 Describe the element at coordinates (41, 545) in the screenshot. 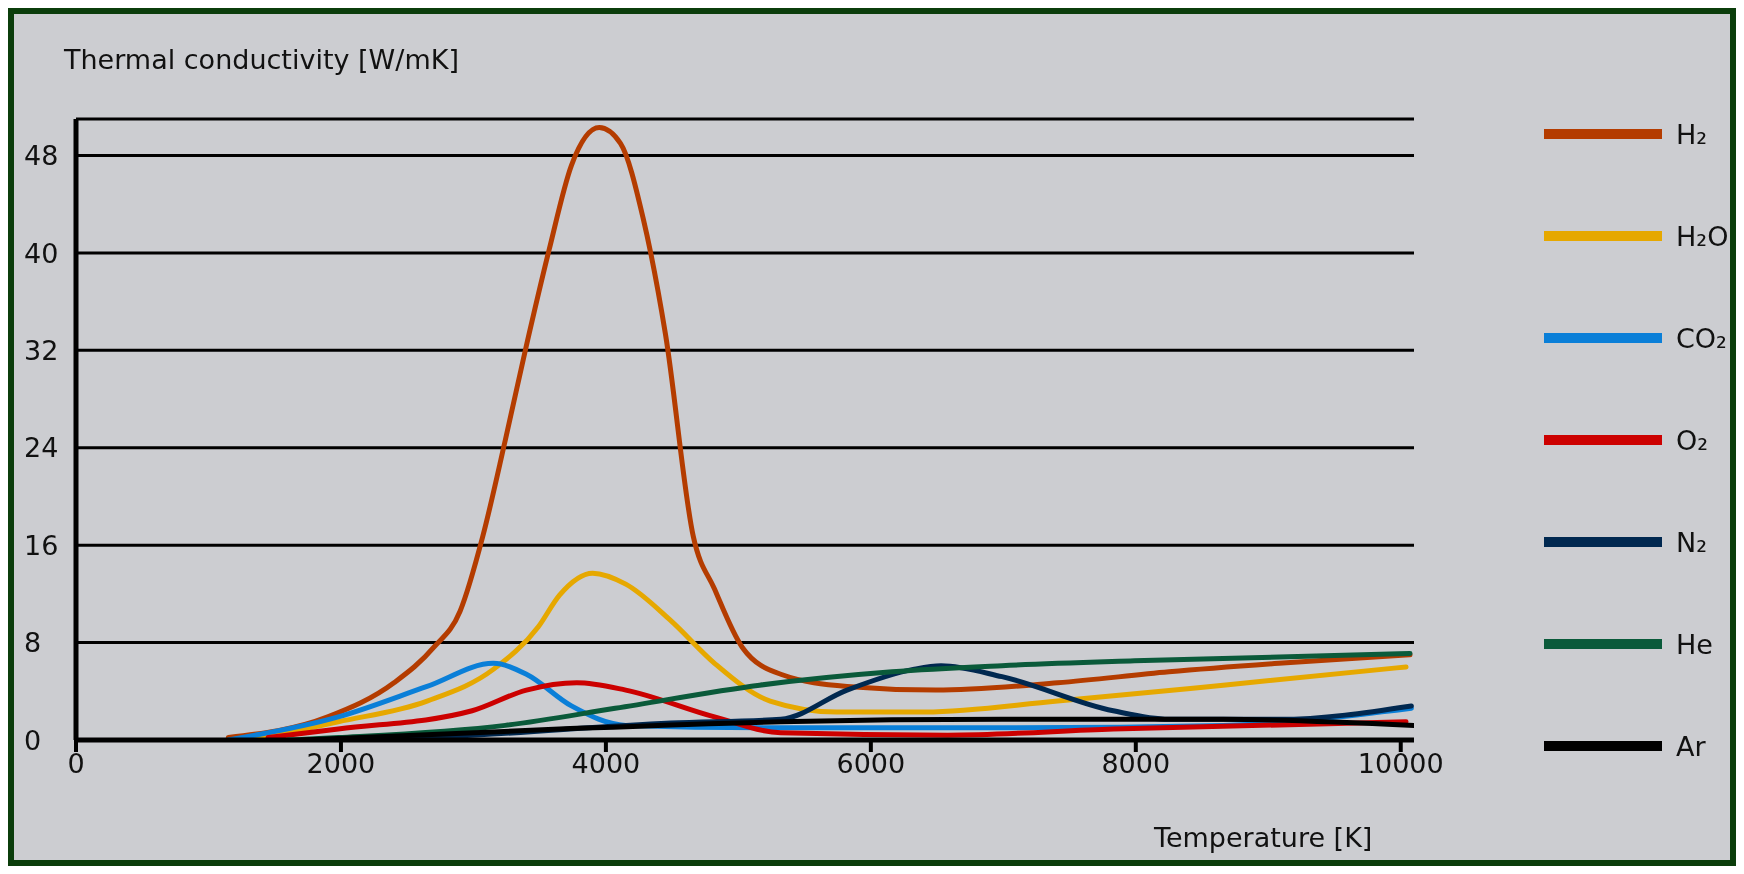

I see `y-tick-label: 16` at that location.